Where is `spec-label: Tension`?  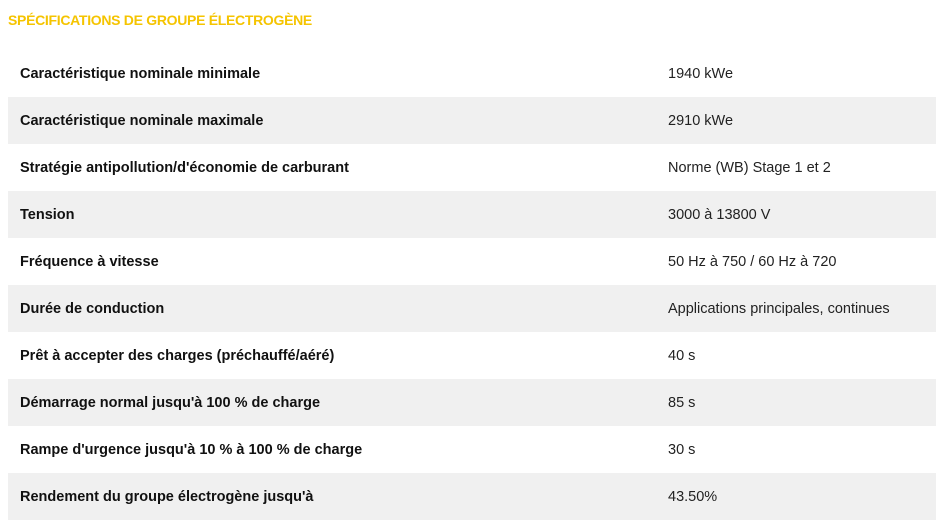
spec-label: Tension is located at coordinates (47, 214).